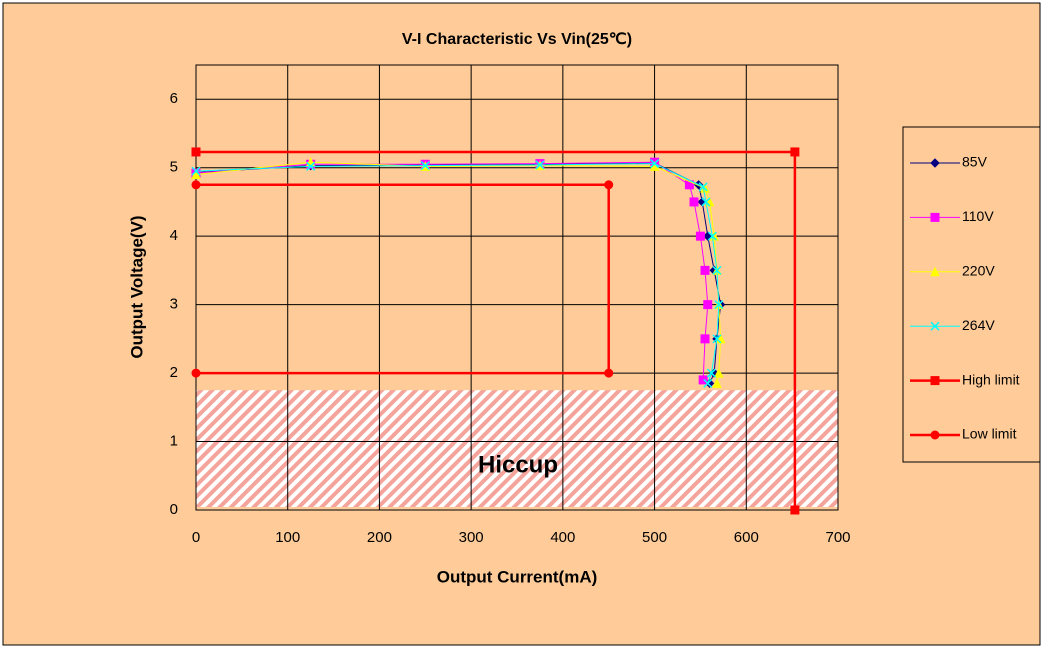  Describe the element at coordinates (136, 286) in the screenshot. I see `y-axis-label: Output Voltage(V)` at that location.